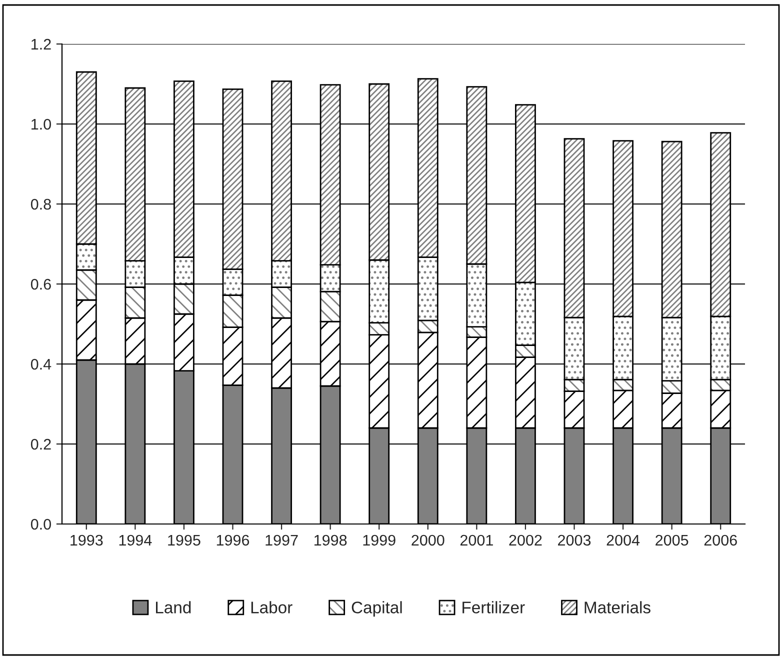 Image resolution: width=784 pixels, height=658 pixels. I want to click on x-tick-label: 1993, so click(86, 540).